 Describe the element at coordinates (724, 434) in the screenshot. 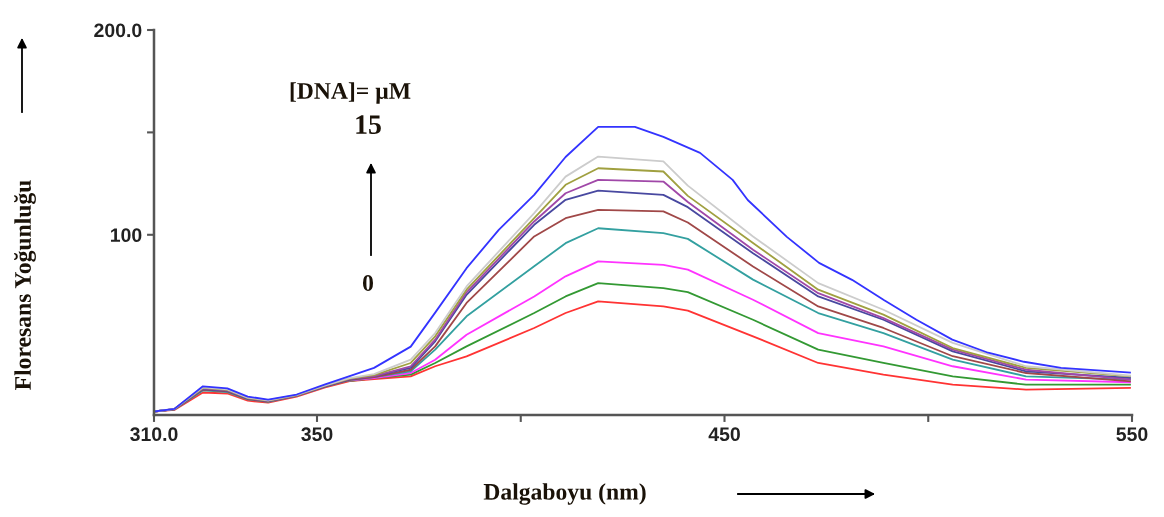

I see `x-tick-label: 450` at that location.